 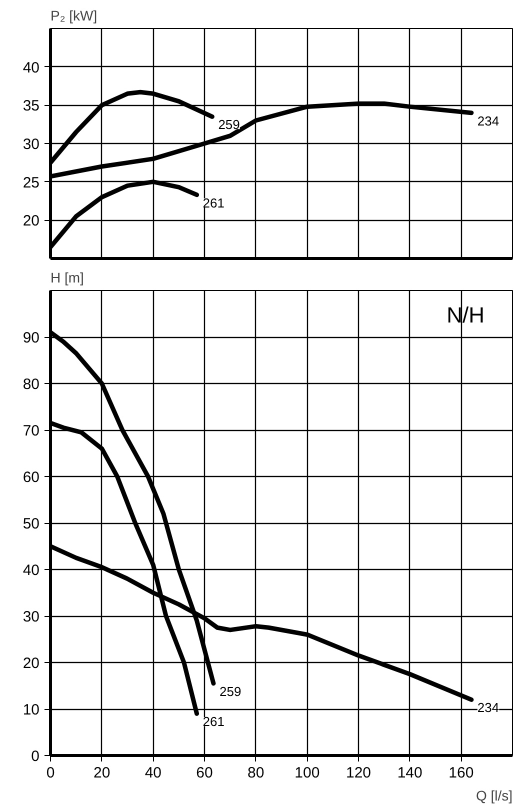 What do you see at coordinates (359, 773) in the screenshot?
I see `x-tick-label: 120` at bounding box center [359, 773].